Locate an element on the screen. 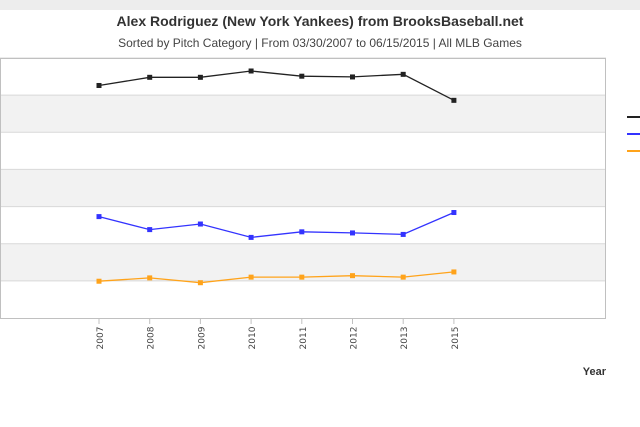  x-tick-label: 2011 is located at coordinates (304, 338).